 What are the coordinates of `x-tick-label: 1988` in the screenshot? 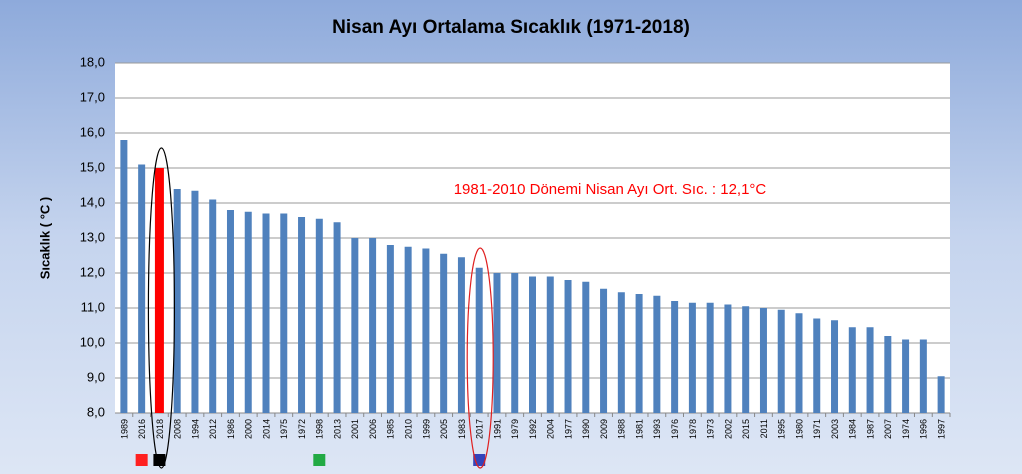 It's located at (622, 429).